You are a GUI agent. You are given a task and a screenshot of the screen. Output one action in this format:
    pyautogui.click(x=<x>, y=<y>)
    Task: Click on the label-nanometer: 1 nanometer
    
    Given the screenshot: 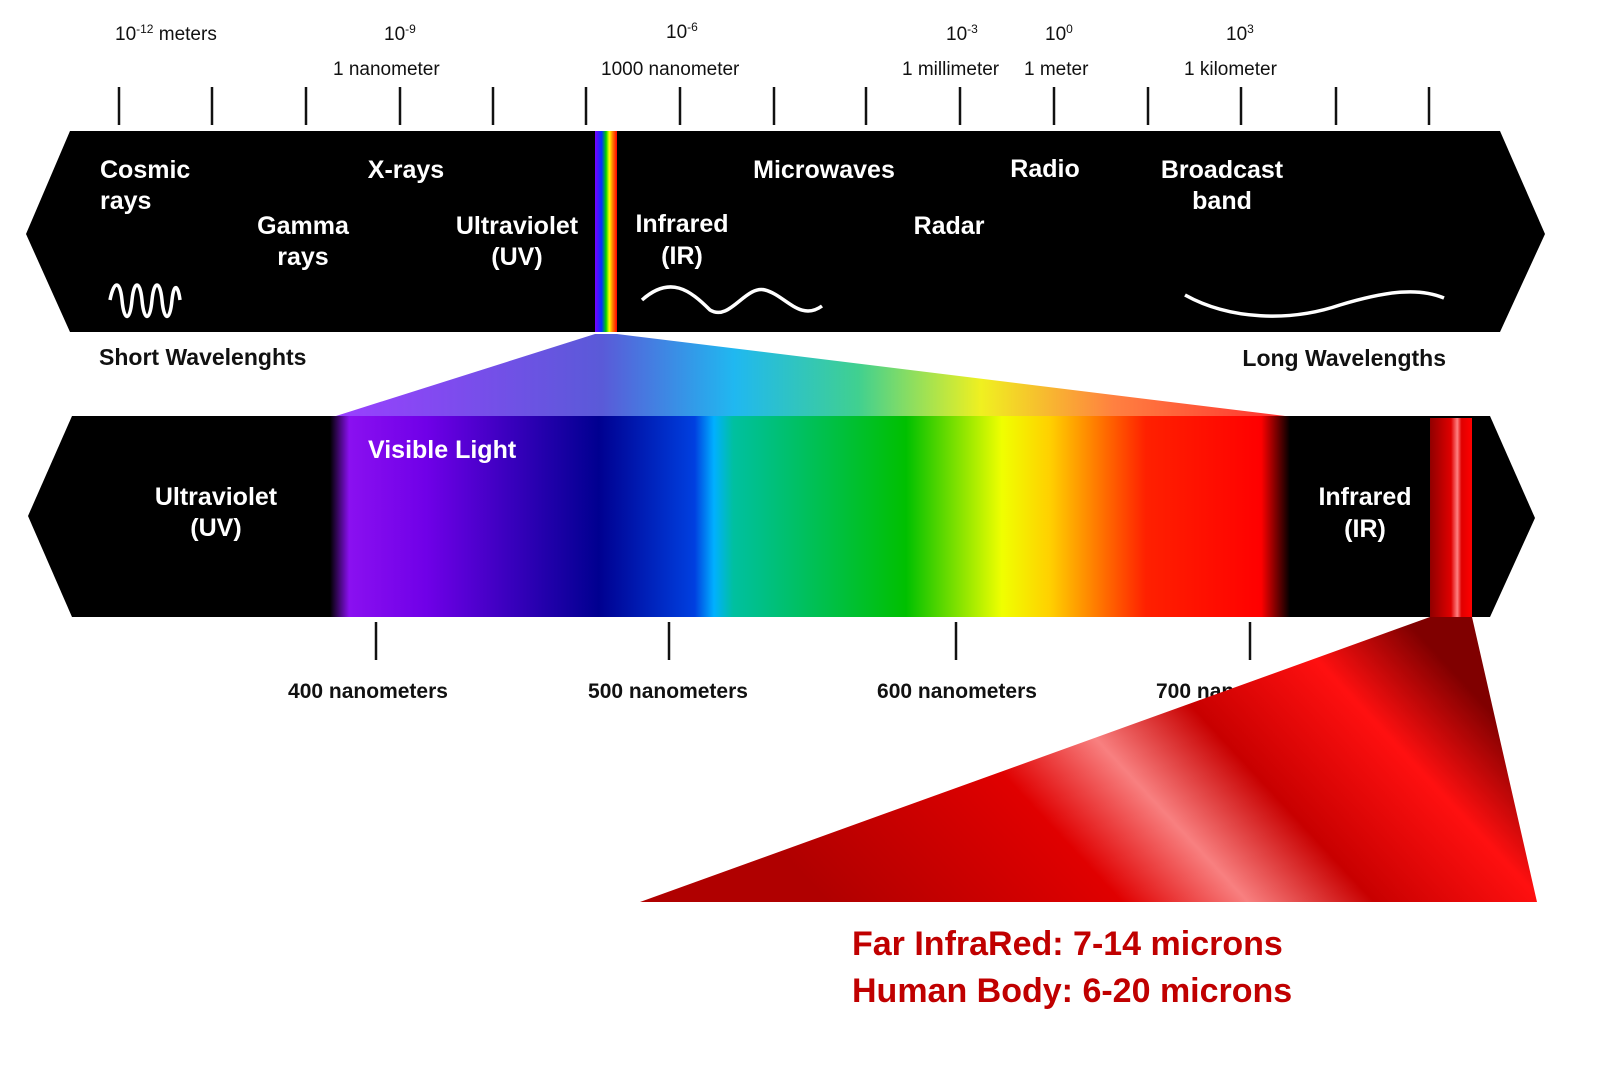 What is the action you would take?
    pyautogui.click(x=386, y=69)
    